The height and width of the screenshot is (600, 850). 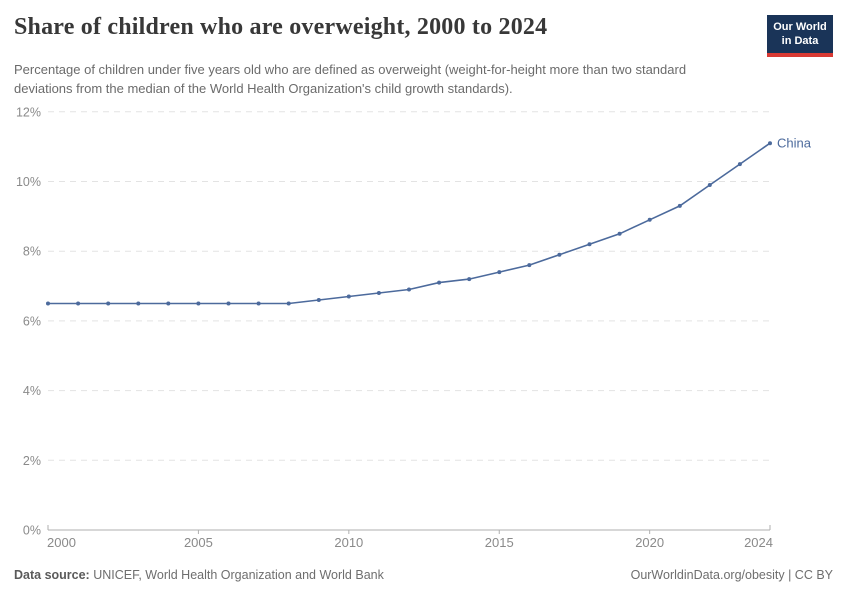 I want to click on data-source-label: Data source:, so click(x=52, y=575).